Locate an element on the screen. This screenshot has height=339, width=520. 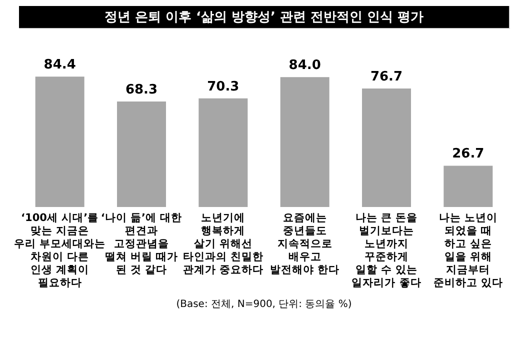
data-label: 70.3 is located at coordinates (223, 86).